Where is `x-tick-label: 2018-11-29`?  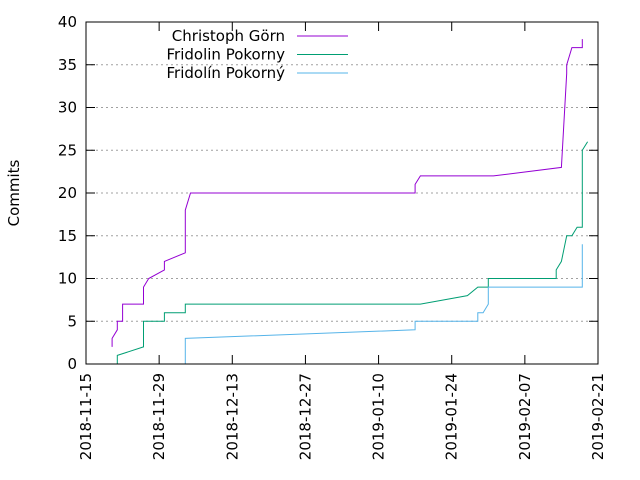 x-tick-label: 2018-11-29 is located at coordinates (159, 416).